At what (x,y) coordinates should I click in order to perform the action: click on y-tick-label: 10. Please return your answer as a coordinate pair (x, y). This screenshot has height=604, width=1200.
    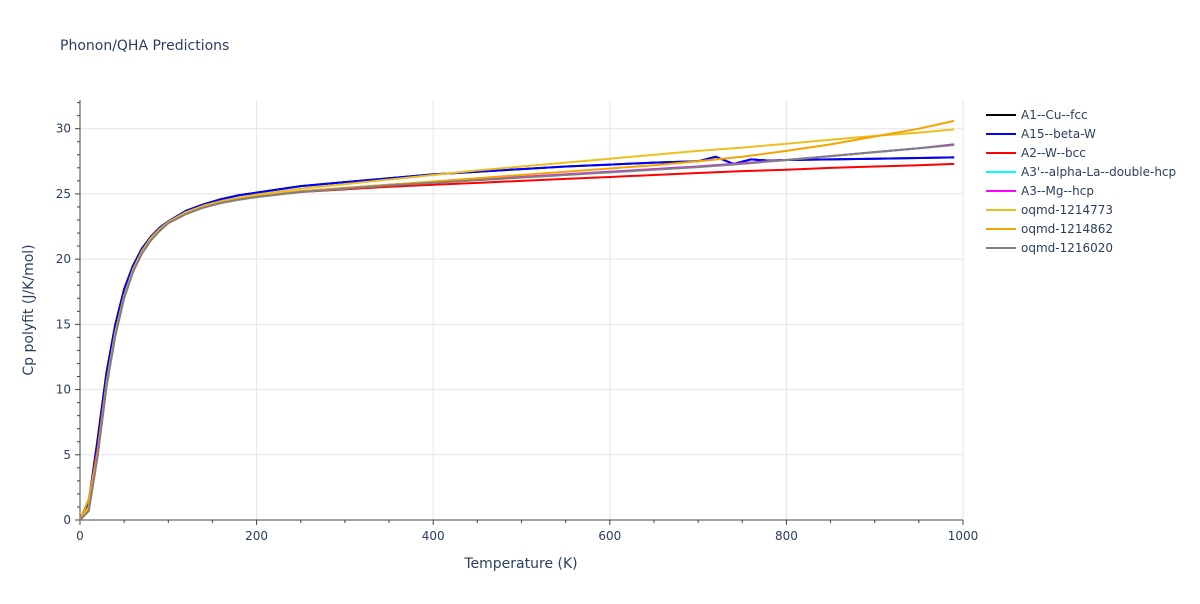
    Looking at the image, I should click on (63, 390).